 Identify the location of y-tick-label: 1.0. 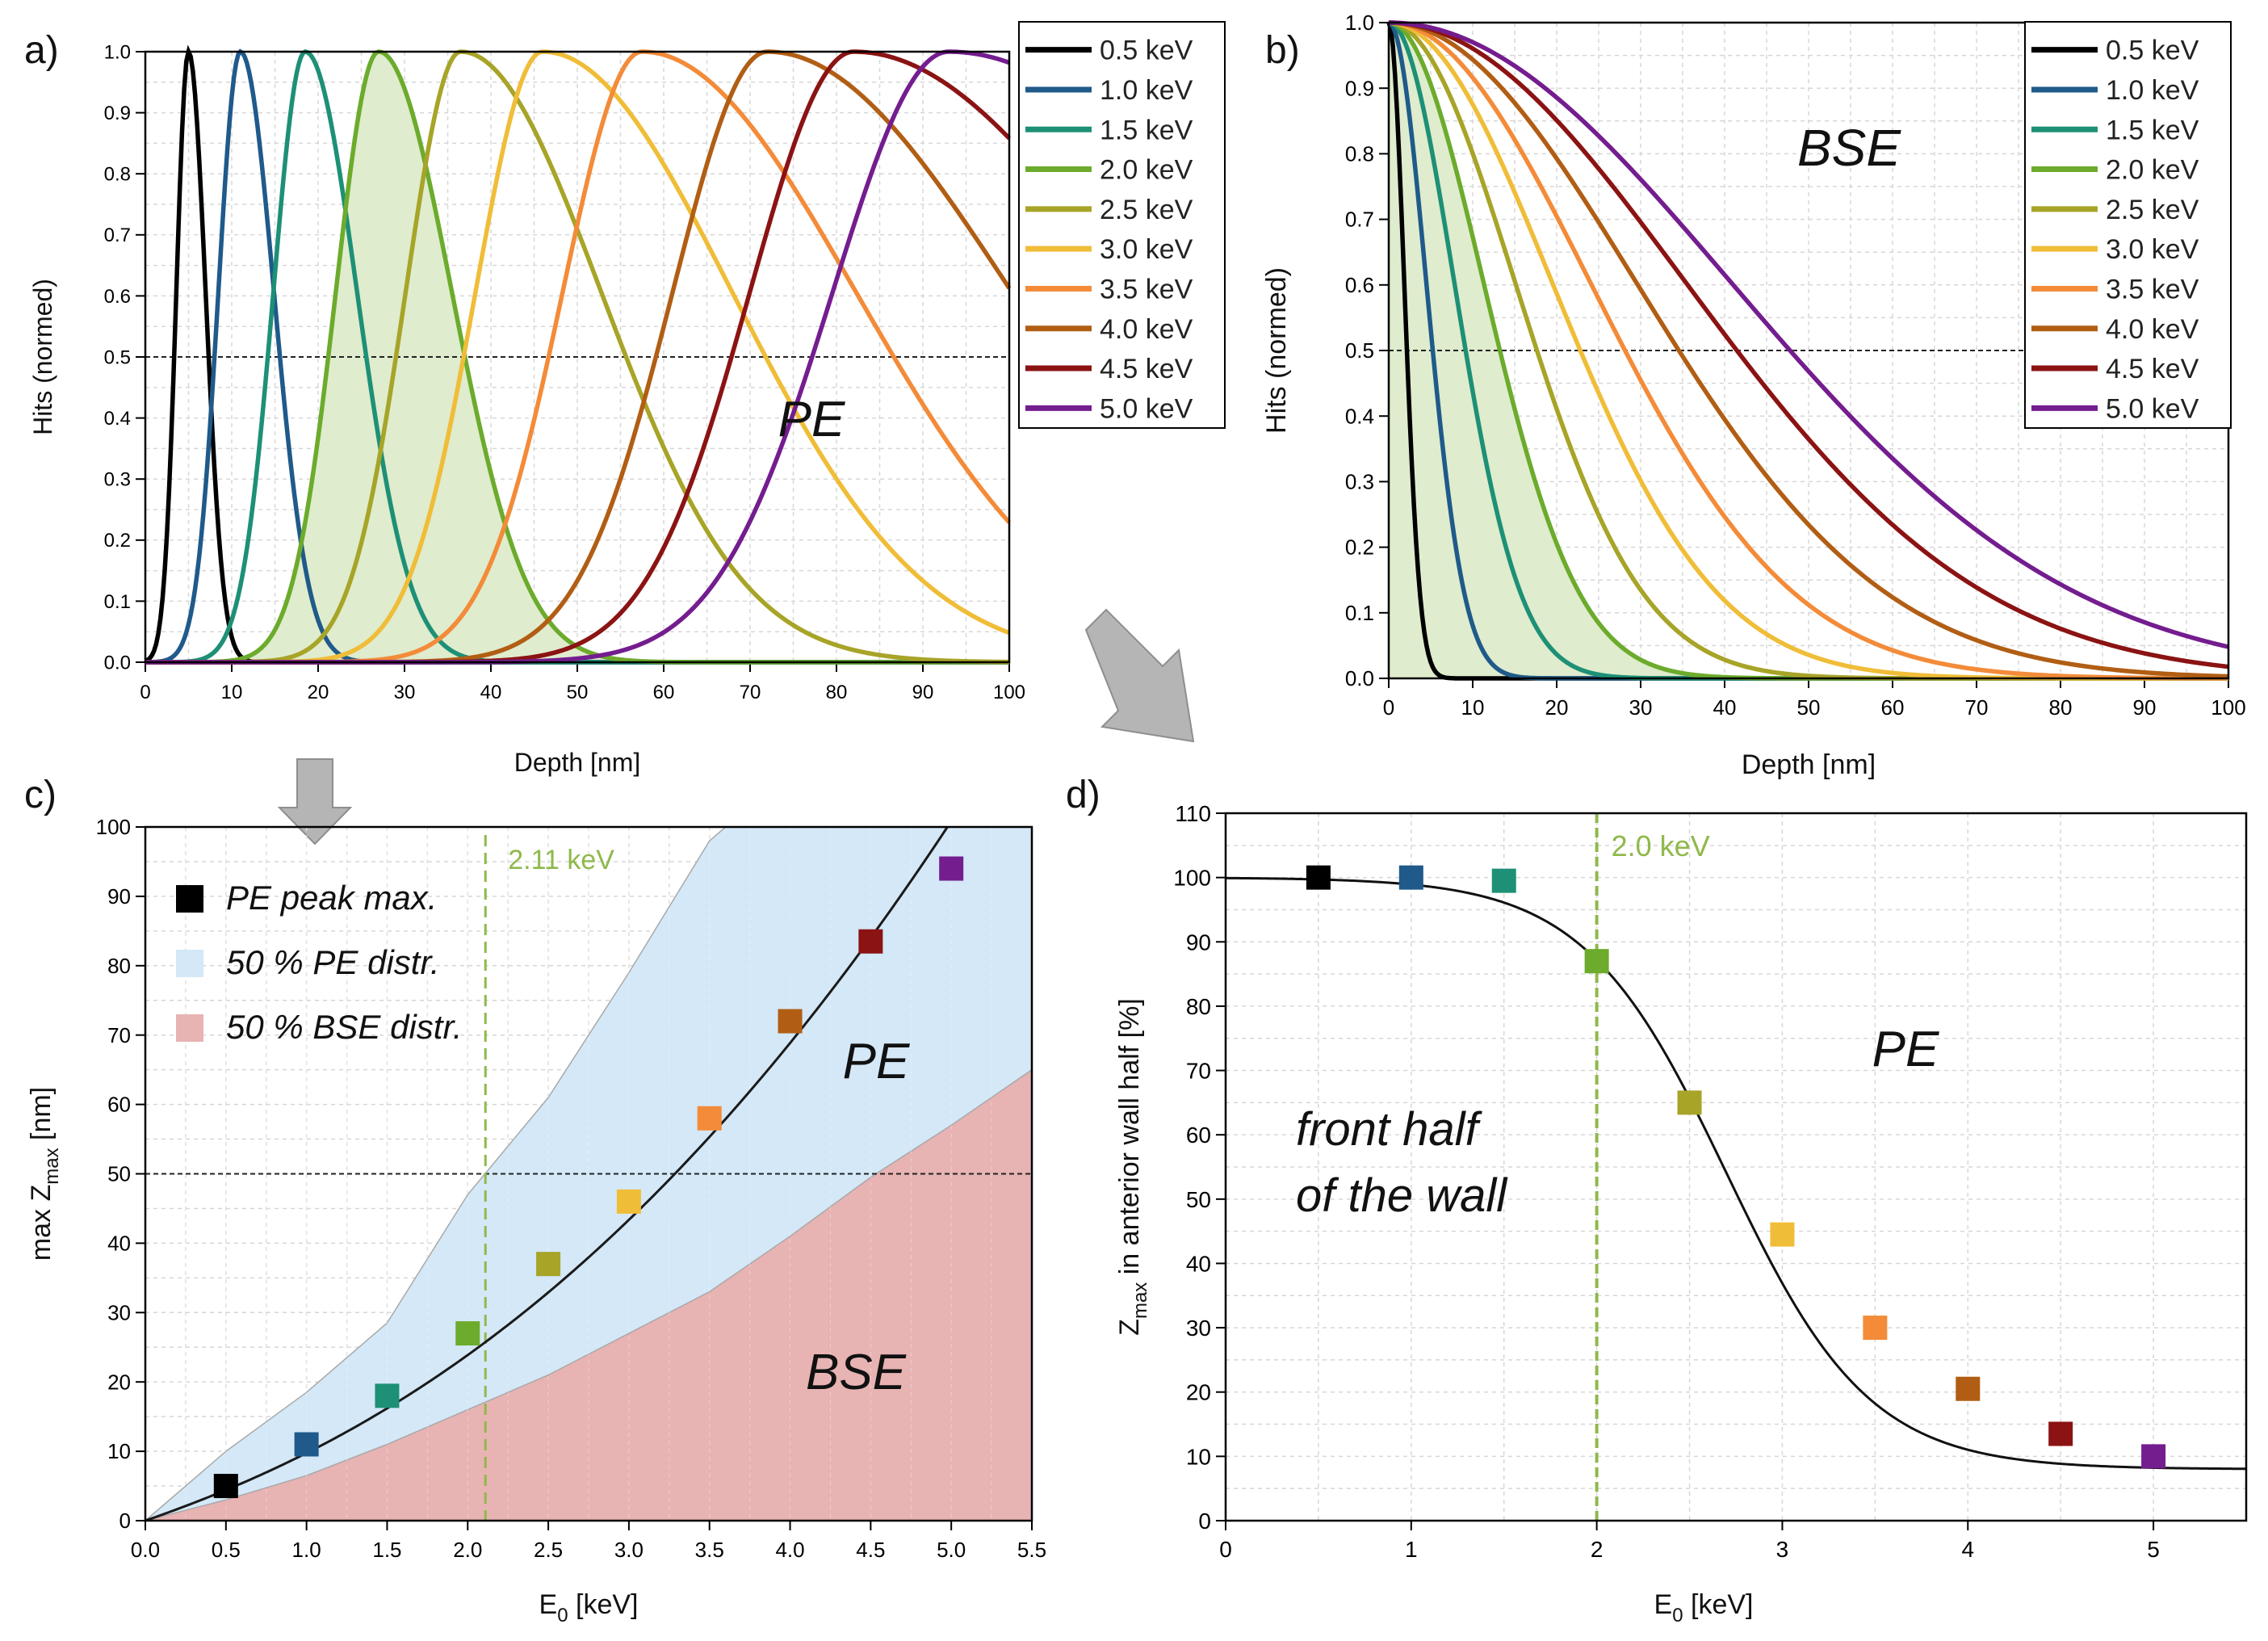
(117, 52).